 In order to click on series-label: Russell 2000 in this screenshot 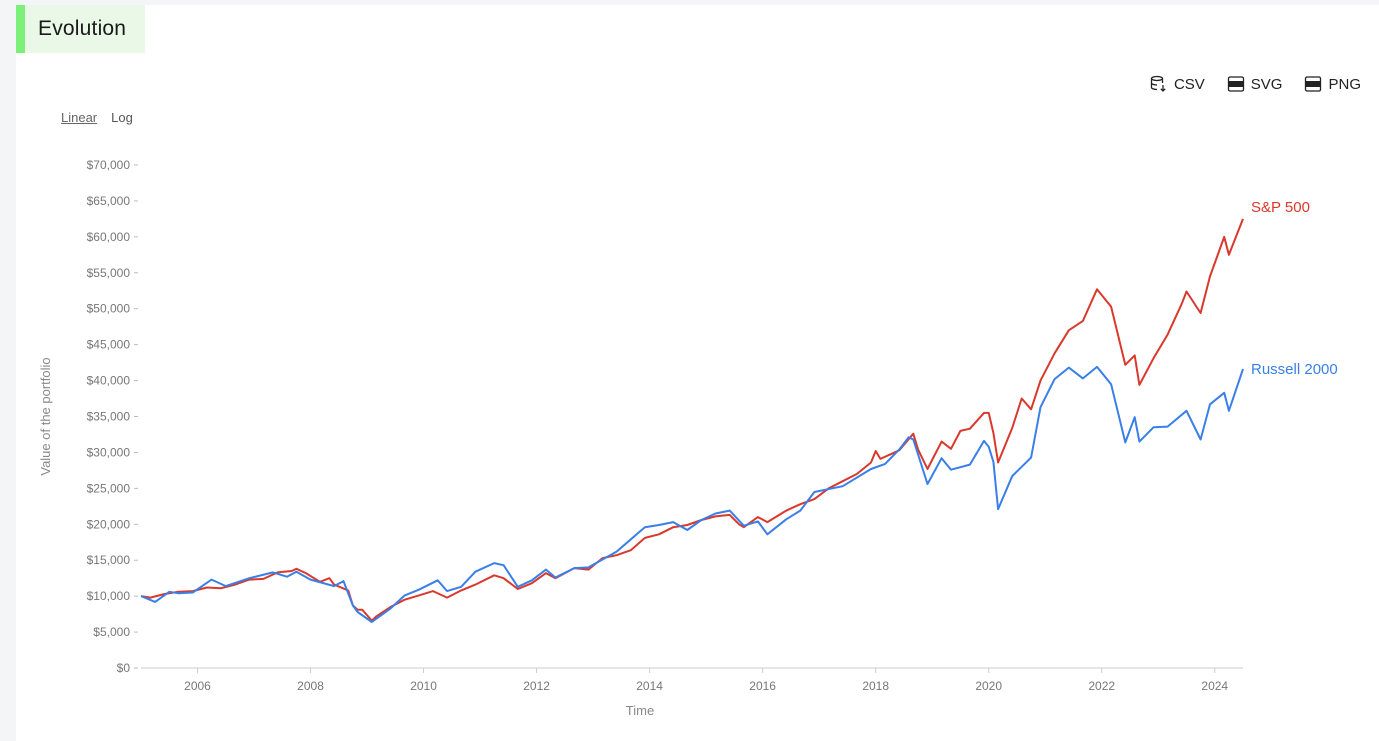, I will do `click(1294, 369)`.